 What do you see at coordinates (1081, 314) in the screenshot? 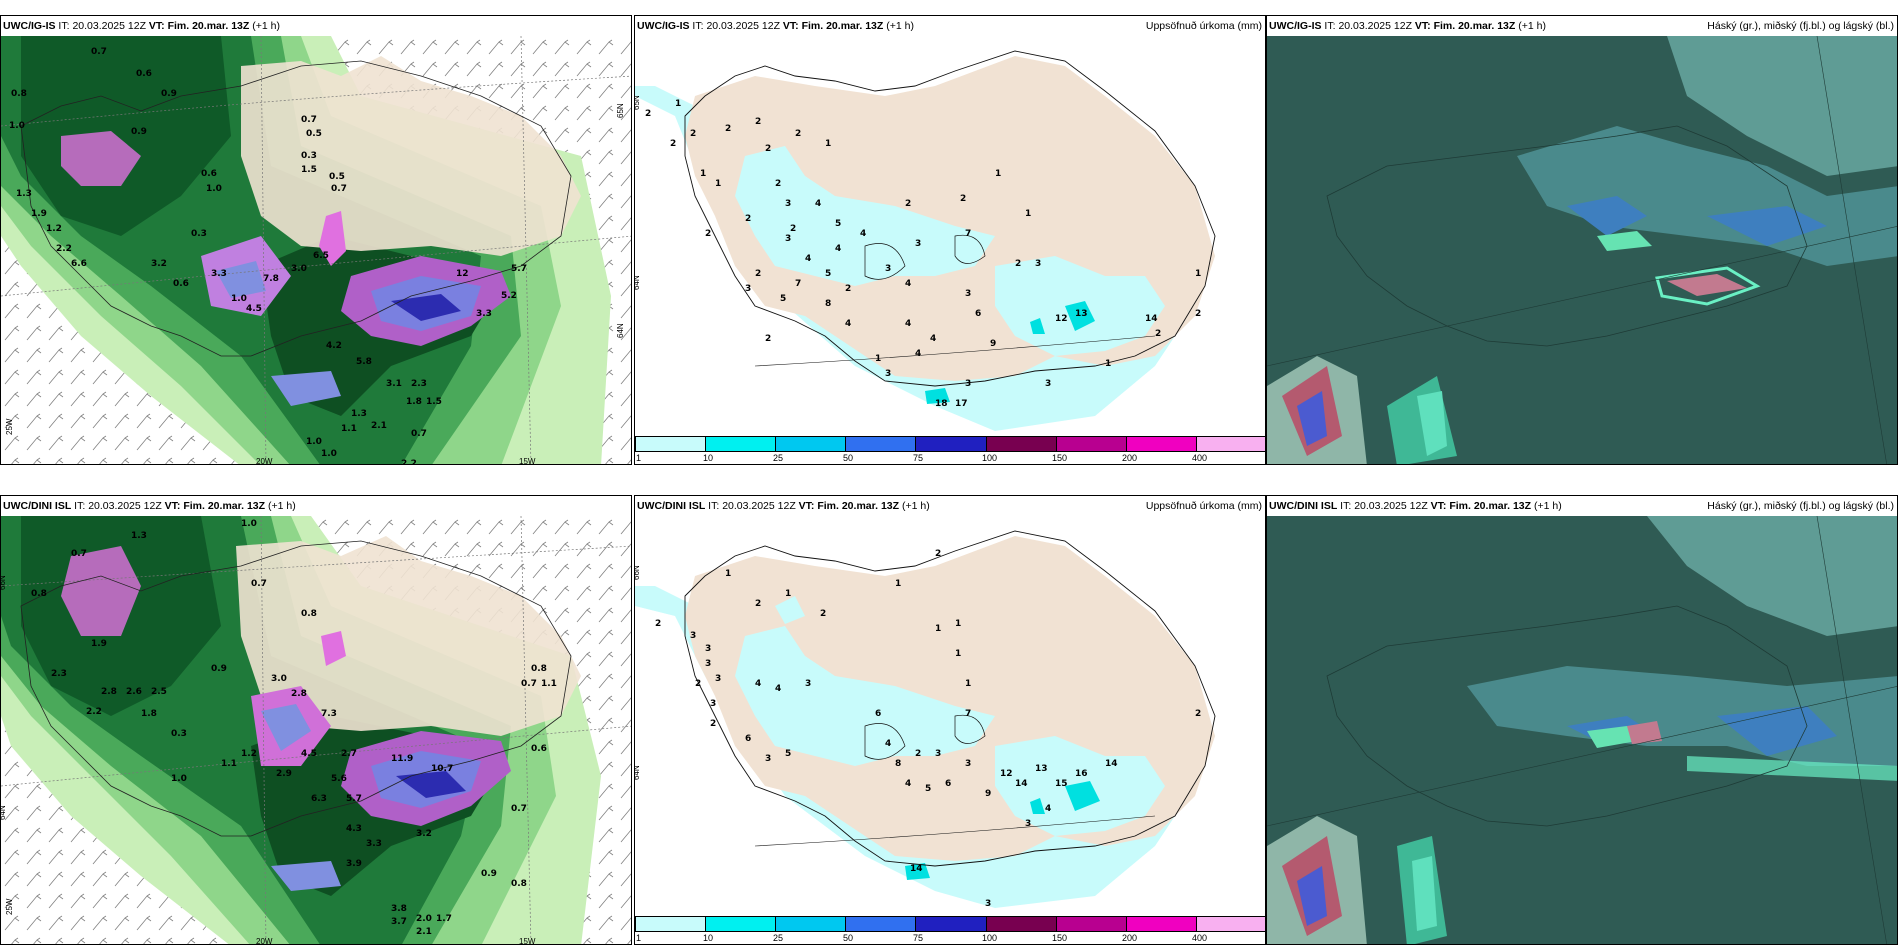
I see `svg-text: 13` at bounding box center [1081, 314].